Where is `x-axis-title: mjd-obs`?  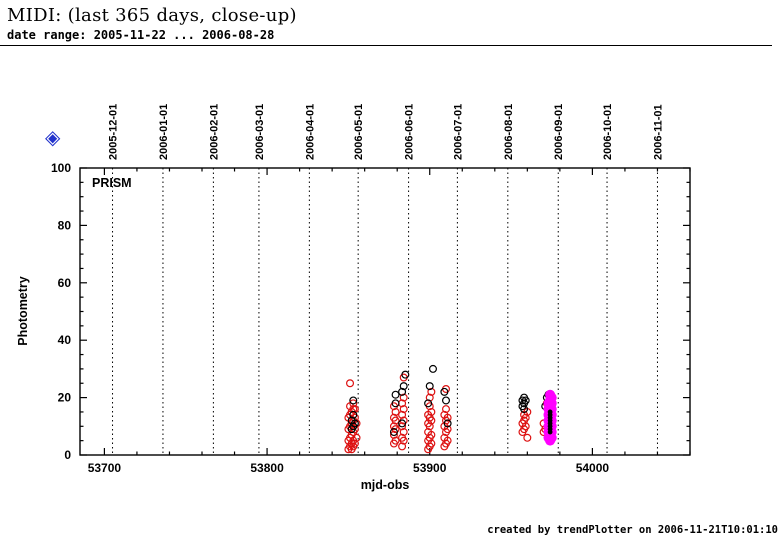 x-axis-title: mjd-obs is located at coordinates (385, 485).